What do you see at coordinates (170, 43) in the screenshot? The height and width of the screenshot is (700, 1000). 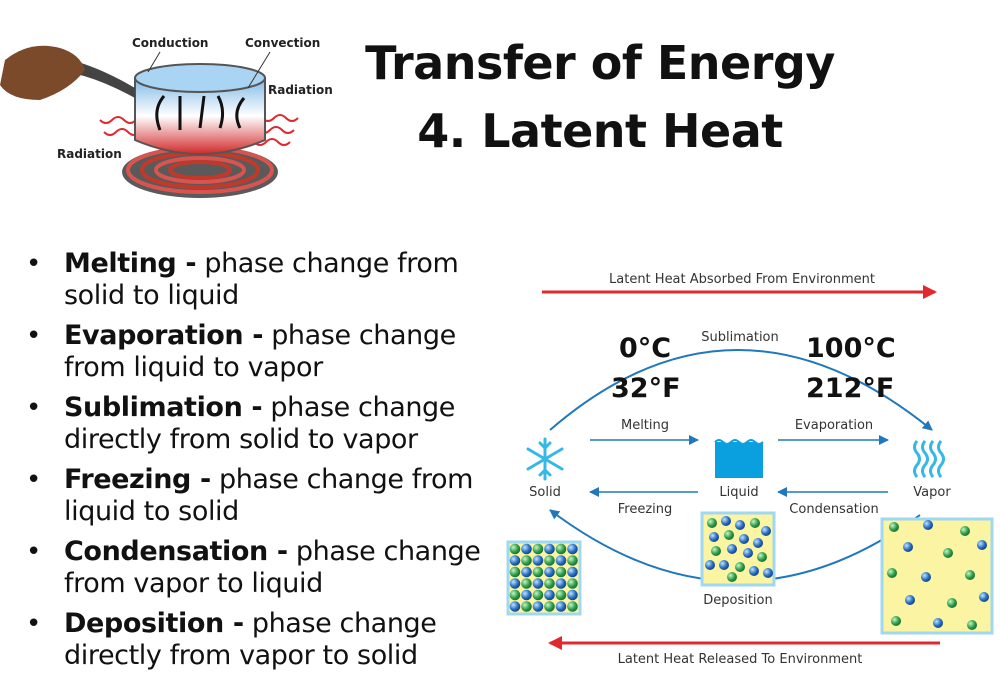 I see `conduction-label: Conduction` at bounding box center [170, 43].